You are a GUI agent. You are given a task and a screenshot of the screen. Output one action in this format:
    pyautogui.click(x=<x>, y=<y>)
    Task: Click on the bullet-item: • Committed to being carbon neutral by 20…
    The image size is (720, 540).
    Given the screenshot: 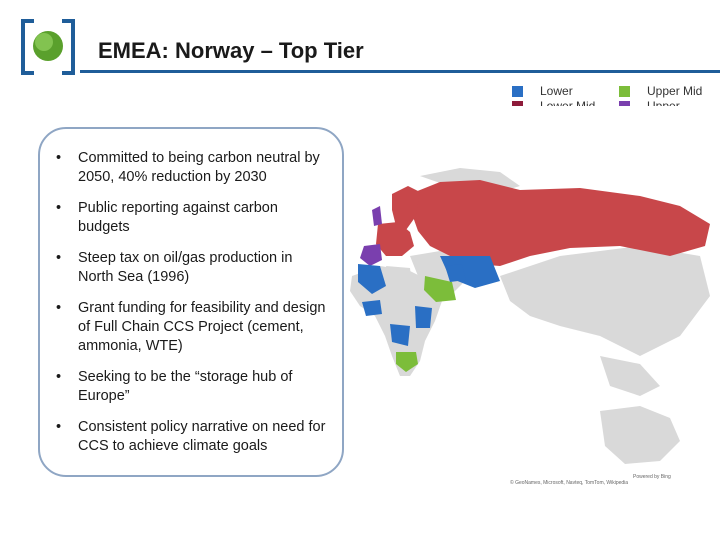 What is the action you would take?
    pyautogui.click(x=190, y=168)
    